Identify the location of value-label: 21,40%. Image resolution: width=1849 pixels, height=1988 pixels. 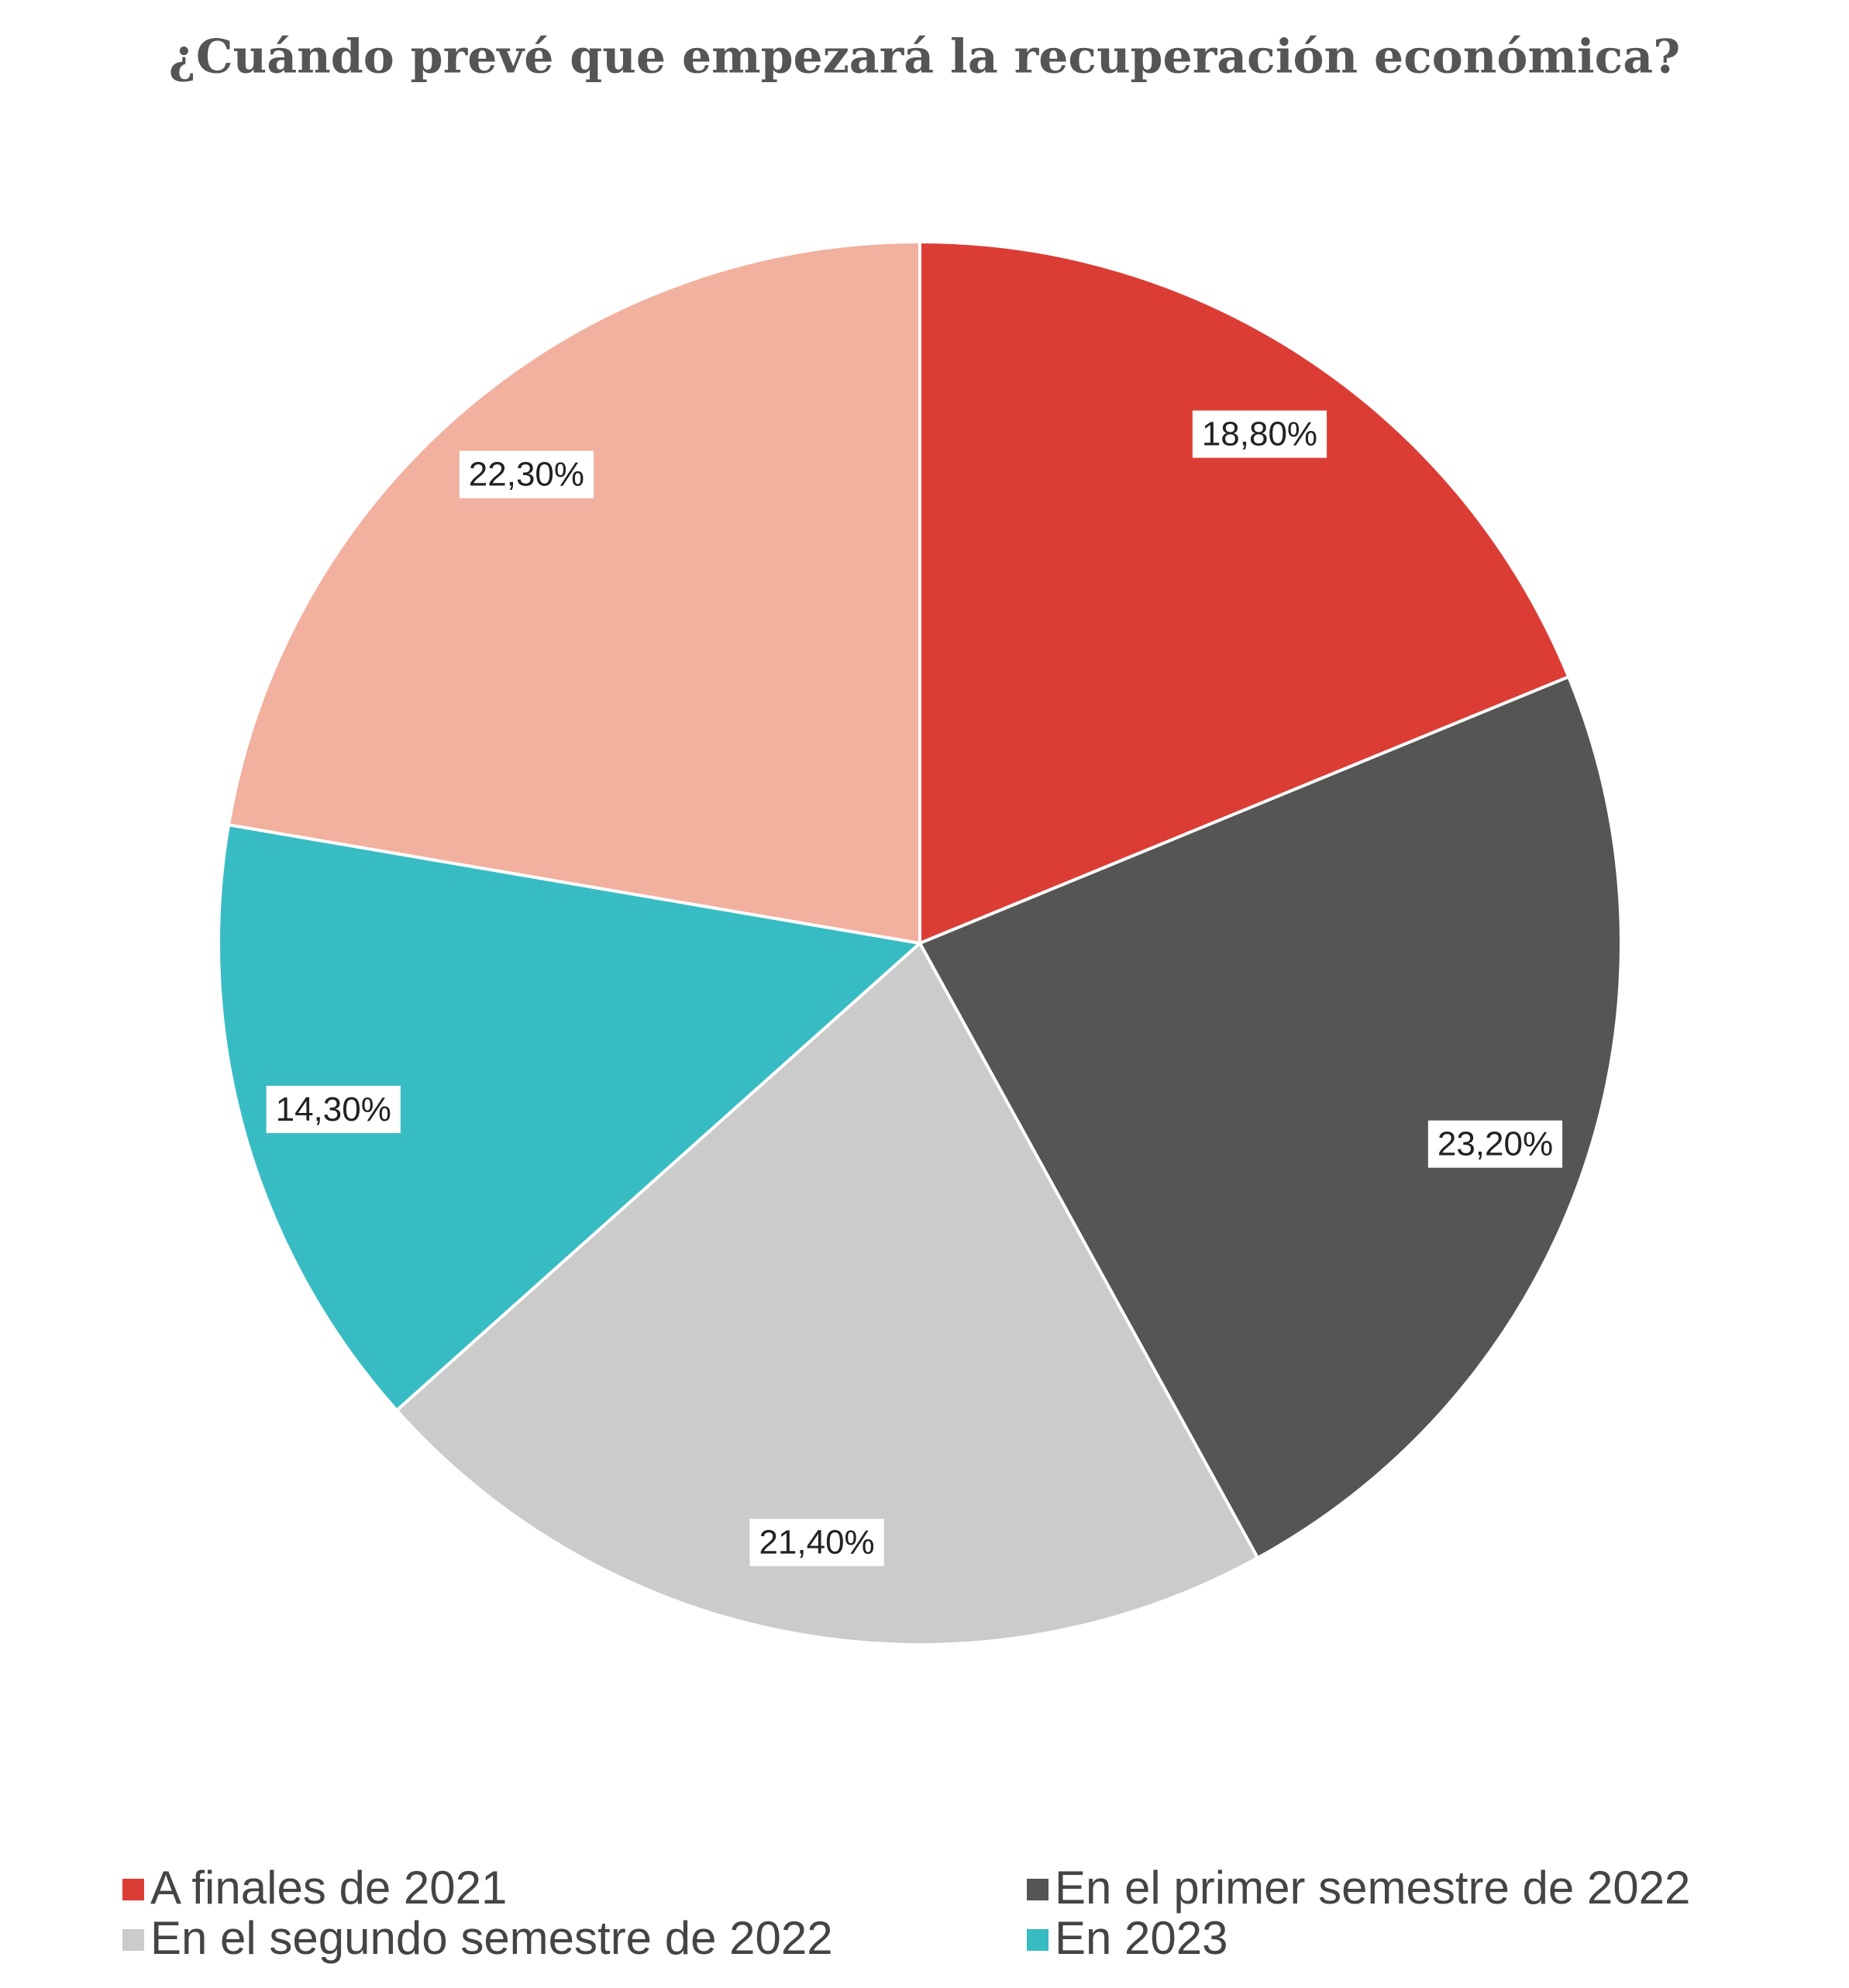
(816, 1542).